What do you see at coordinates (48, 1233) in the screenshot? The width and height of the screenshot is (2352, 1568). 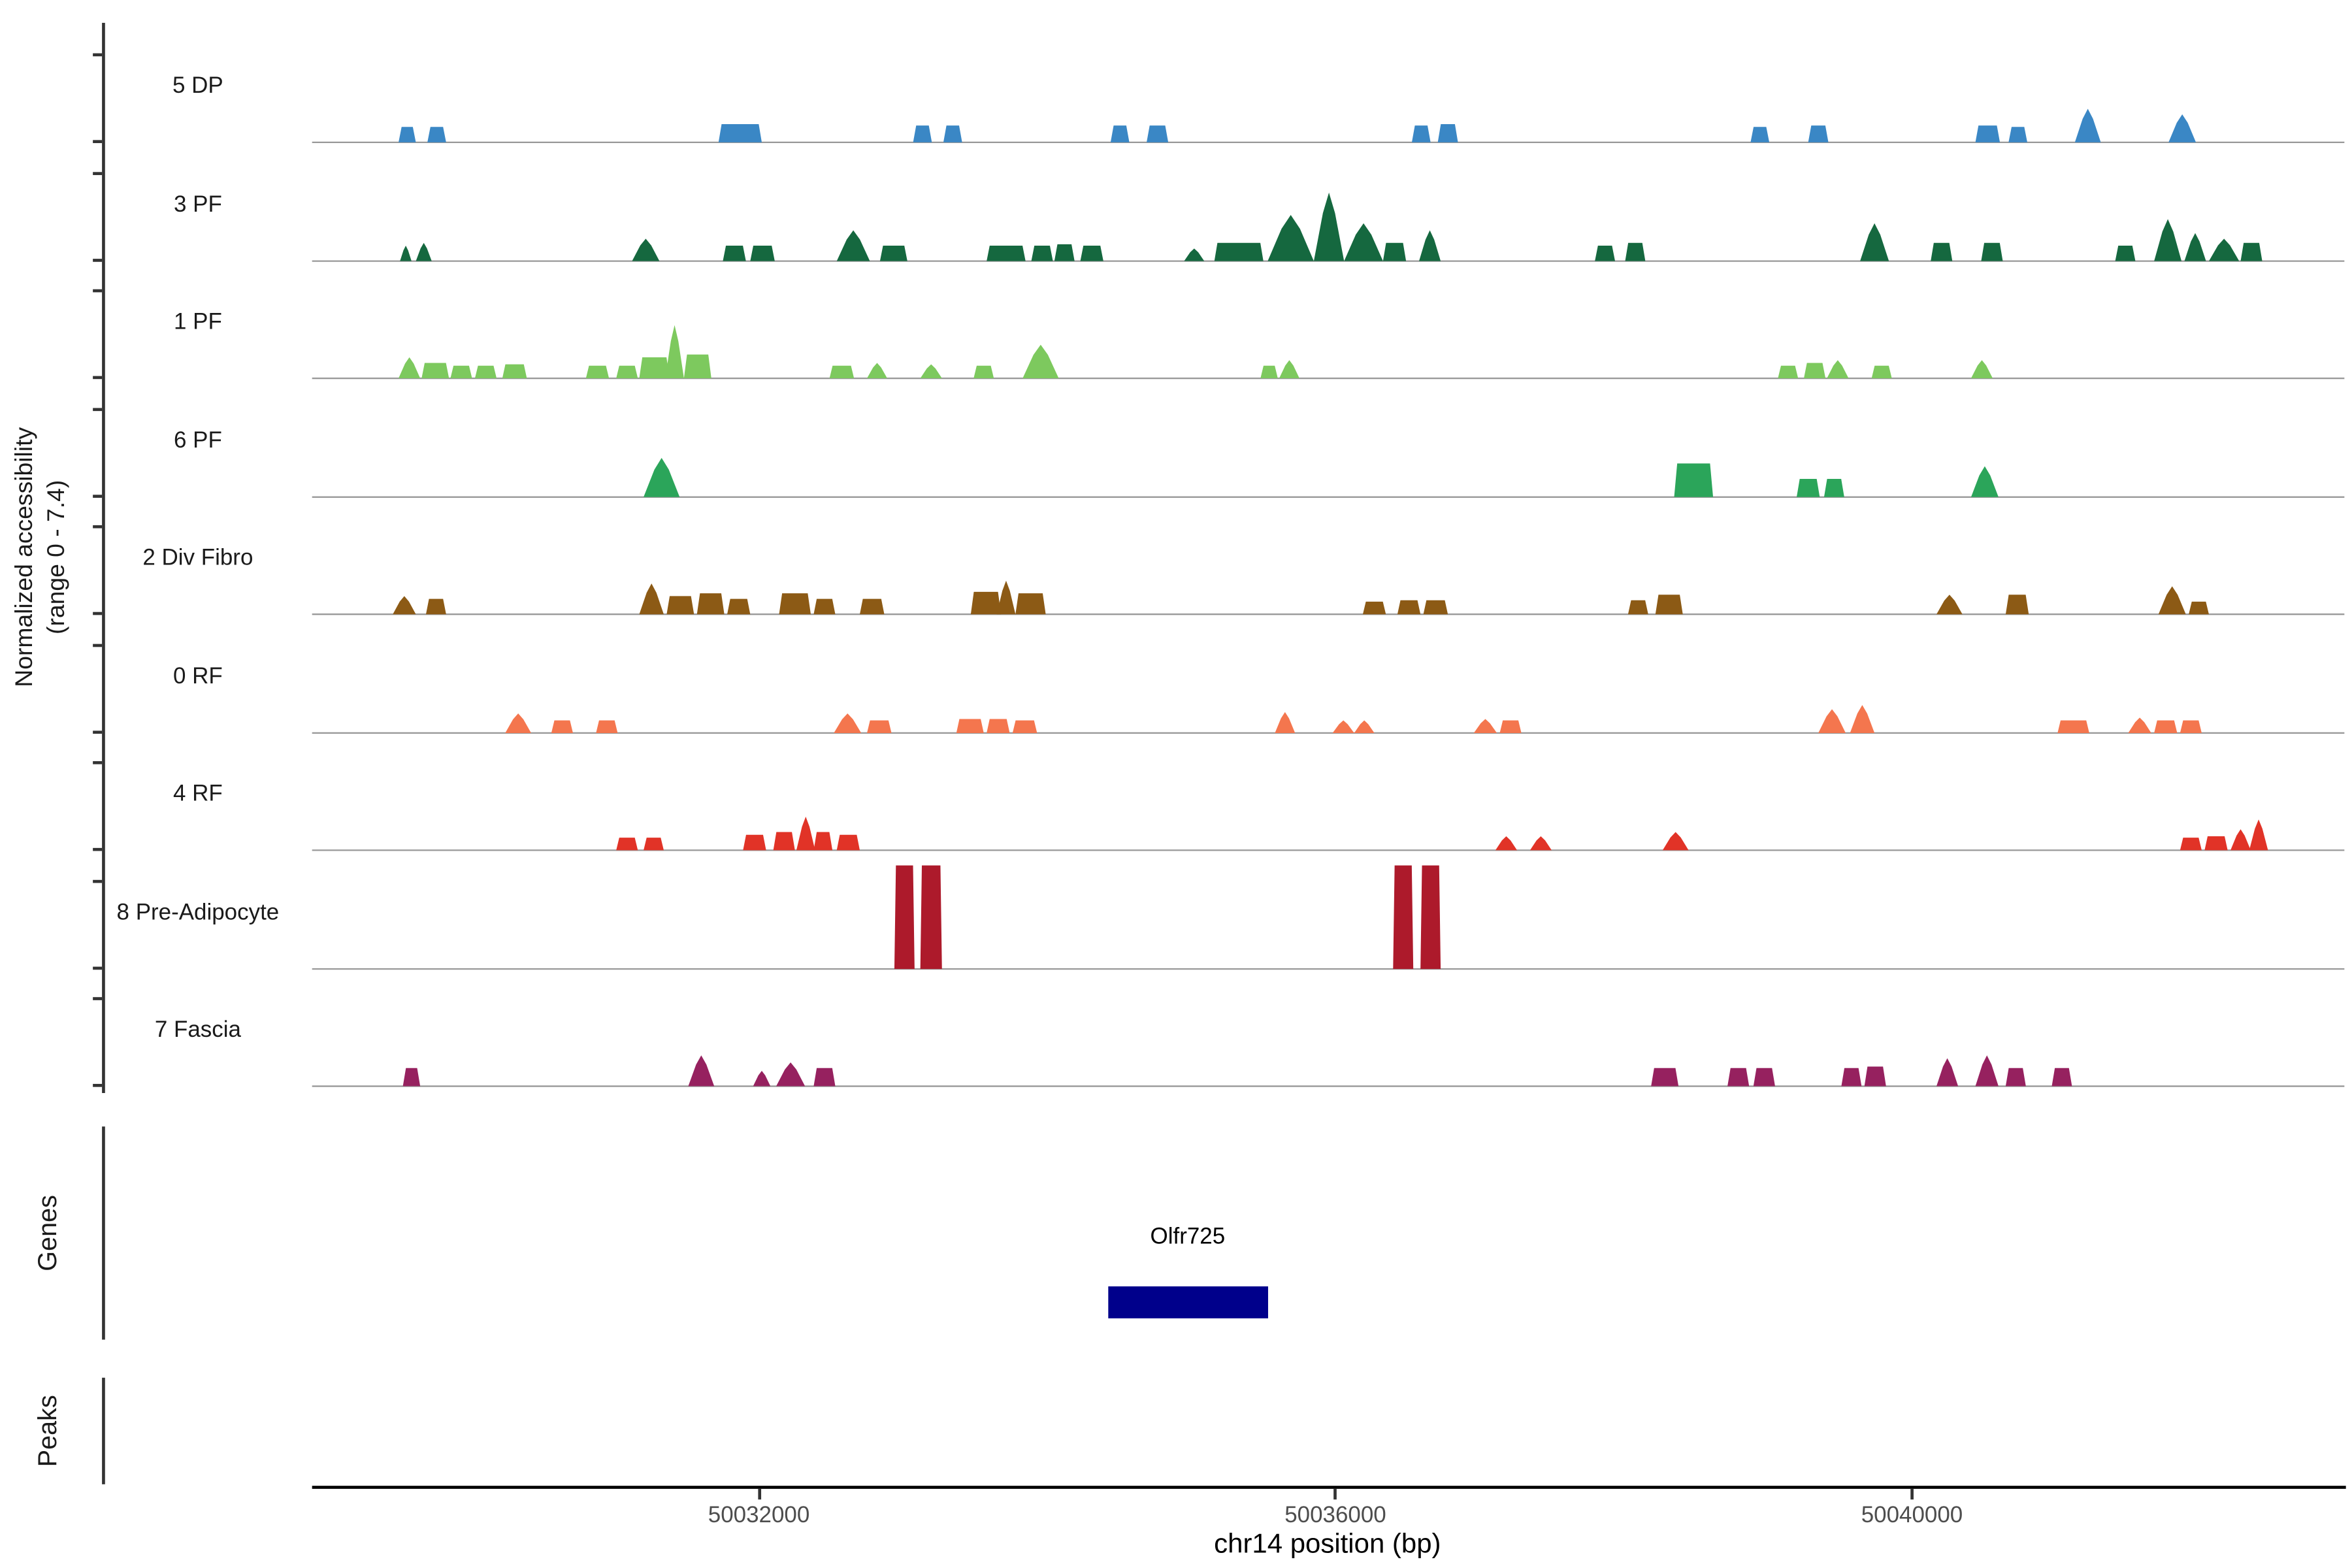 I see `genes-section-label: Genes` at bounding box center [48, 1233].